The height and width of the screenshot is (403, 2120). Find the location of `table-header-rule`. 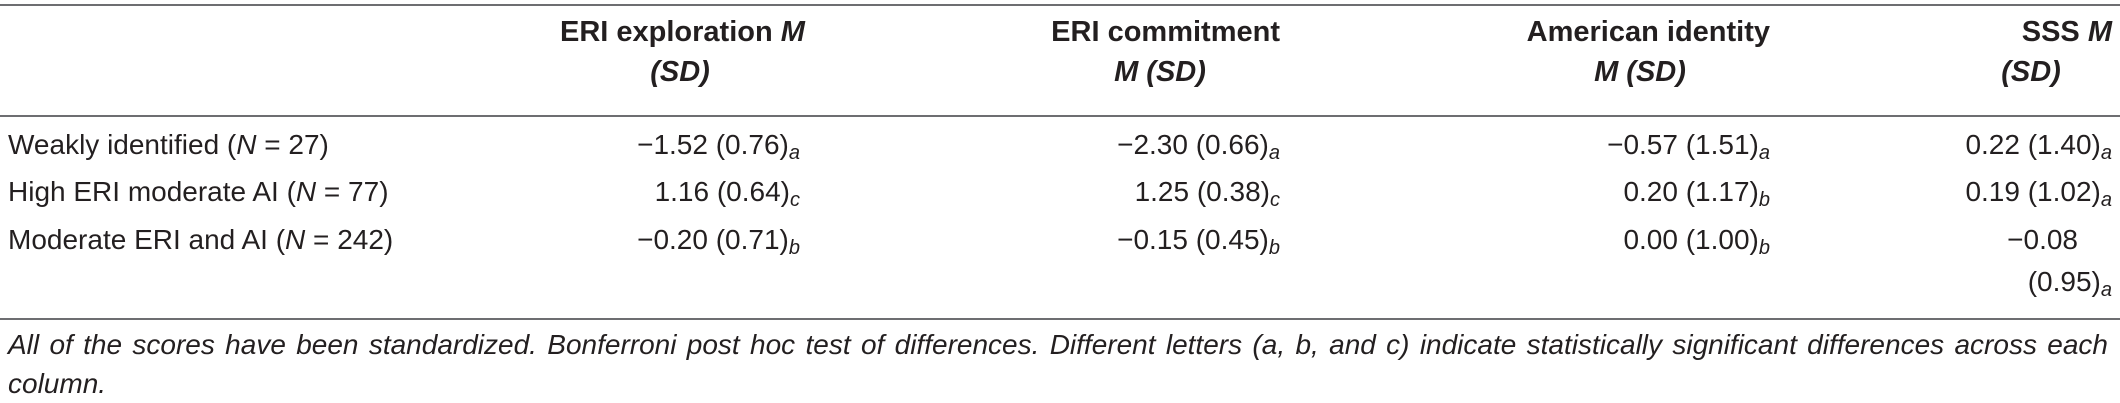

table-header-rule is located at coordinates (1060, 116).